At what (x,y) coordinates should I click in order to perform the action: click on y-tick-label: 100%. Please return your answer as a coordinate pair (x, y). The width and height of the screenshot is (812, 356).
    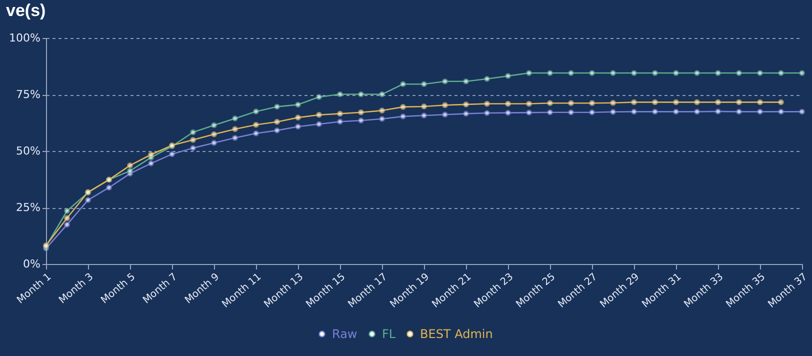
    Looking at the image, I should click on (24, 38).